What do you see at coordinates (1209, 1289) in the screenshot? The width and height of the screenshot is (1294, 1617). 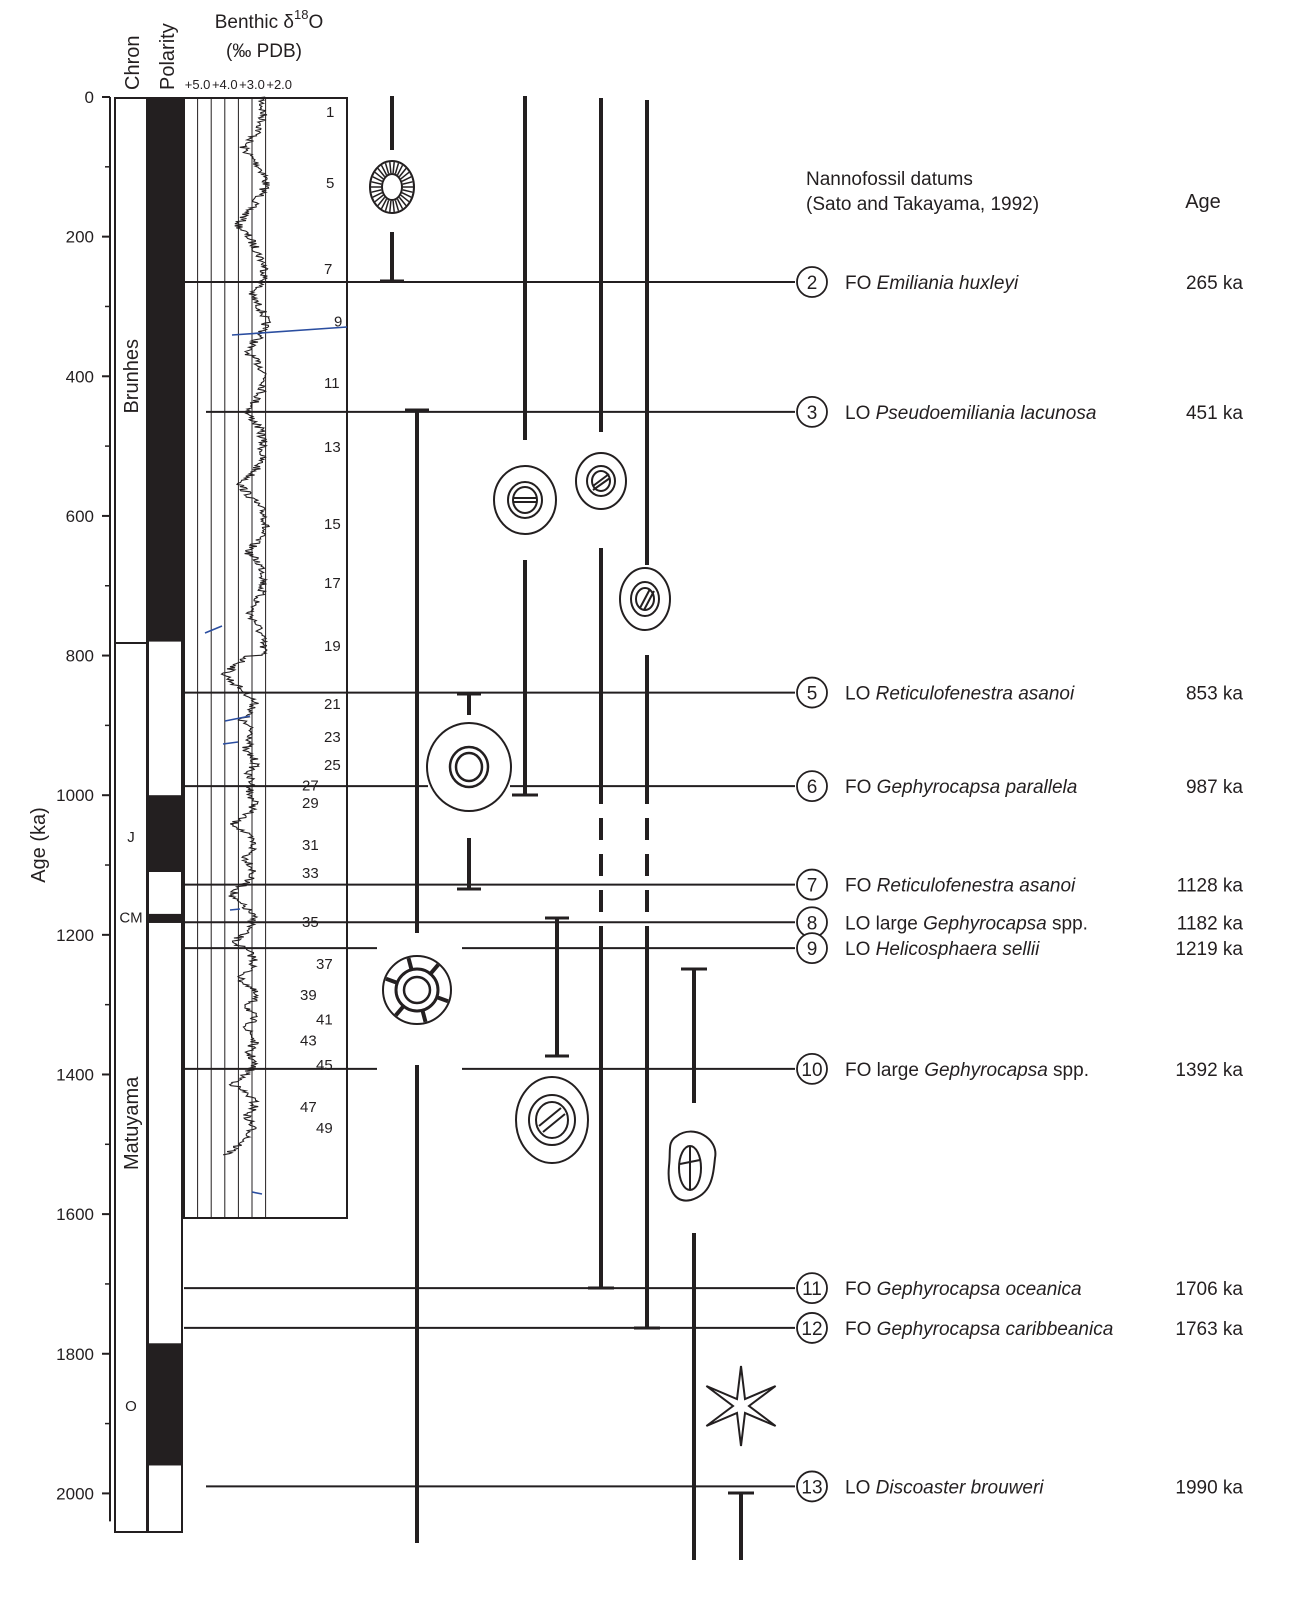 I see `datum-age: 1706 ka` at bounding box center [1209, 1289].